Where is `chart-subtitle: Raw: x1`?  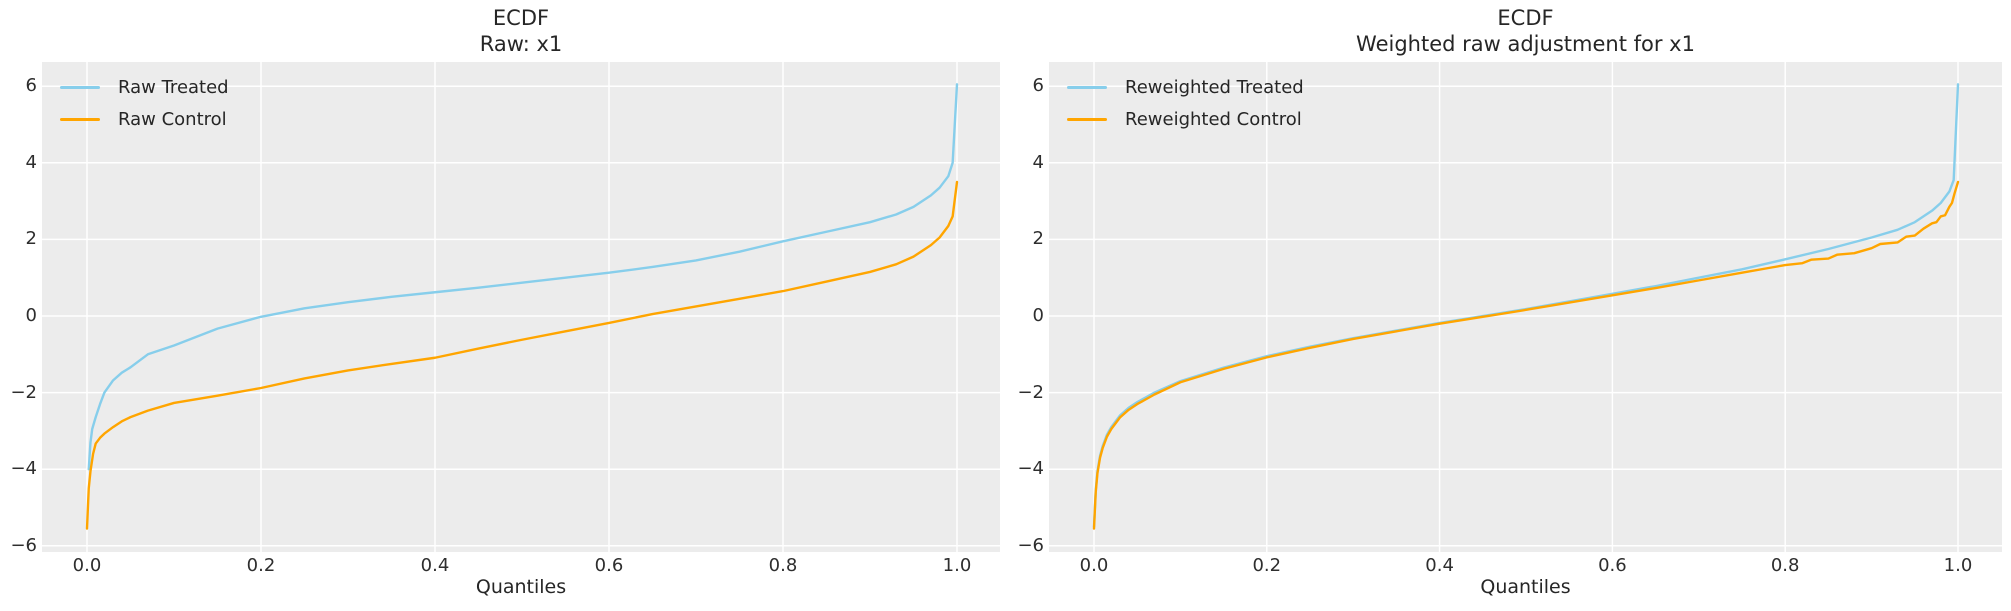 chart-subtitle: Raw: x1 is located at coordinates (521, 44).